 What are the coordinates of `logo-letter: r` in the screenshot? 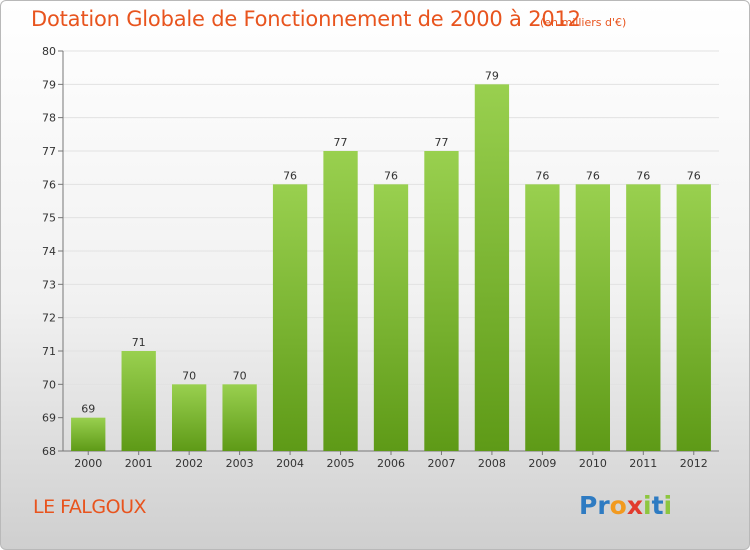 It's located at (603, 505).